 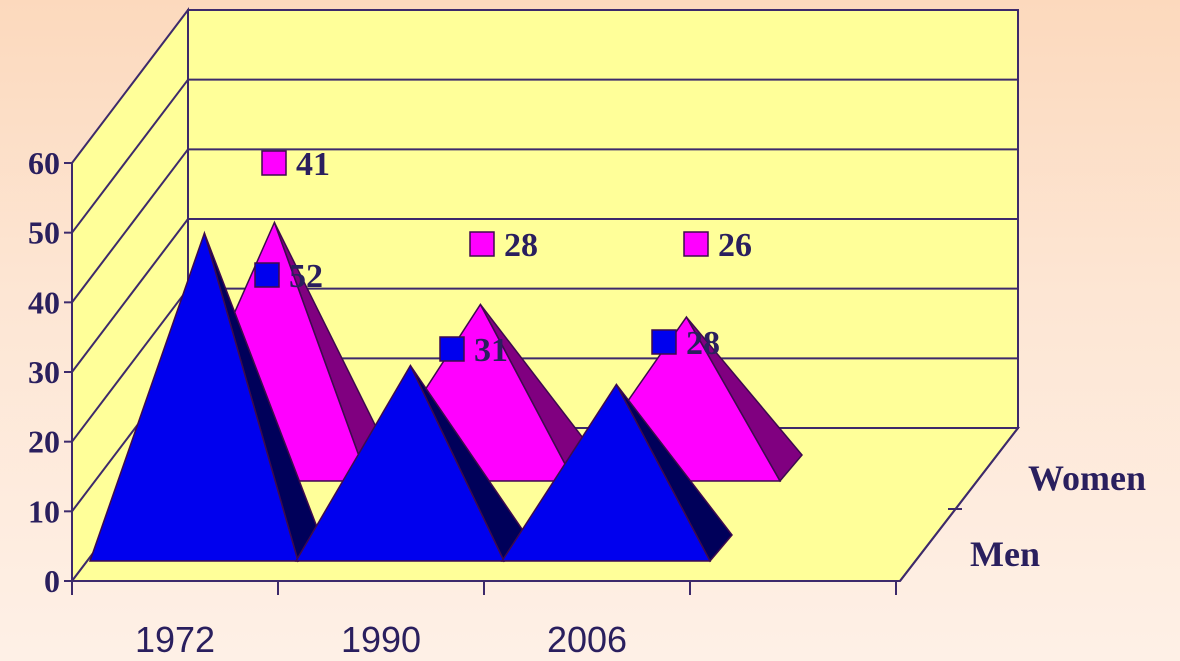 What do you see at coordinates (44, 302) in the screenshot?
I see `y-tick-label: 40` at bounding box center [44, 302].